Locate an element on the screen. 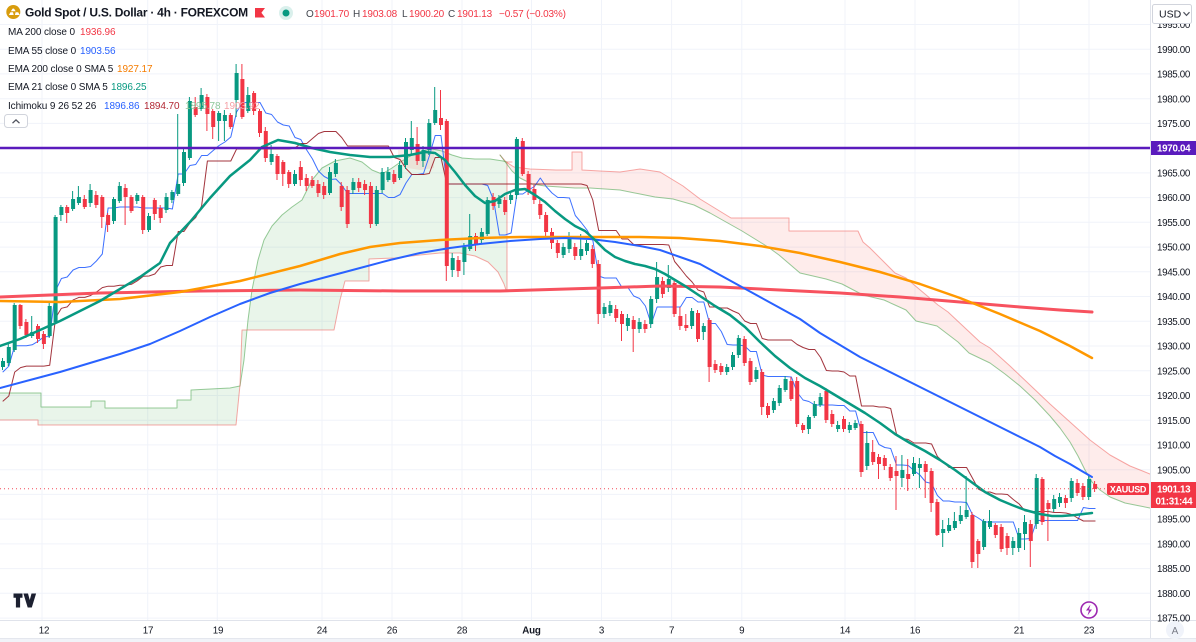  svg-text: 1945.00 is located at coordinates (1174, 272).